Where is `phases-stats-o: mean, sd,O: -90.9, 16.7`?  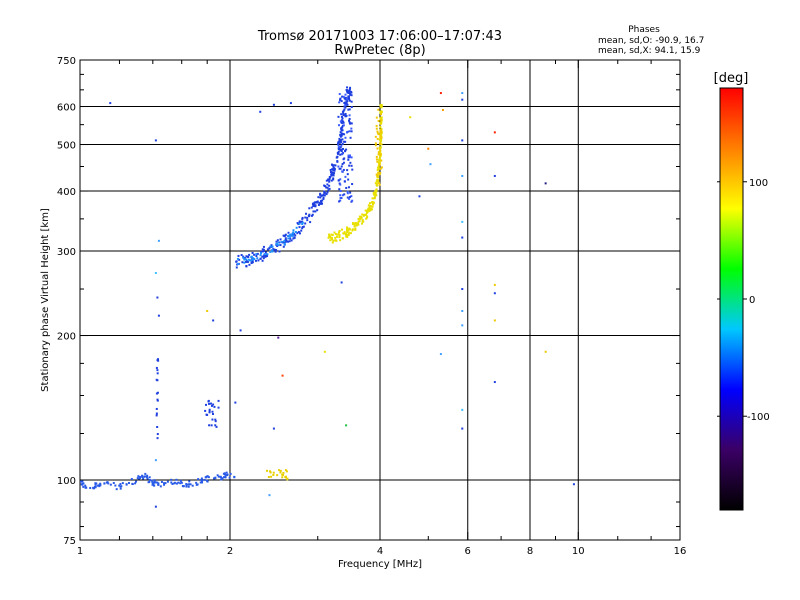 phases-stats-o: mean, sd,O: -90.9, 16.7 is located at coordinates (651, 41).